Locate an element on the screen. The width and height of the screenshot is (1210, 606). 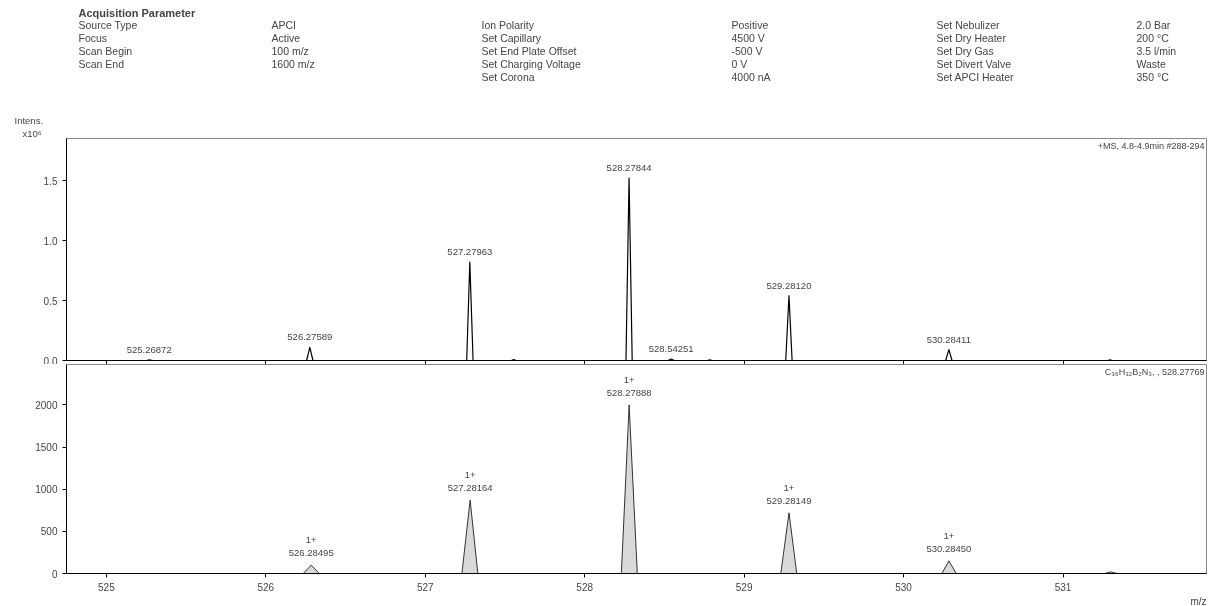
text: Scan Begin is located at coordinates (105, 50).